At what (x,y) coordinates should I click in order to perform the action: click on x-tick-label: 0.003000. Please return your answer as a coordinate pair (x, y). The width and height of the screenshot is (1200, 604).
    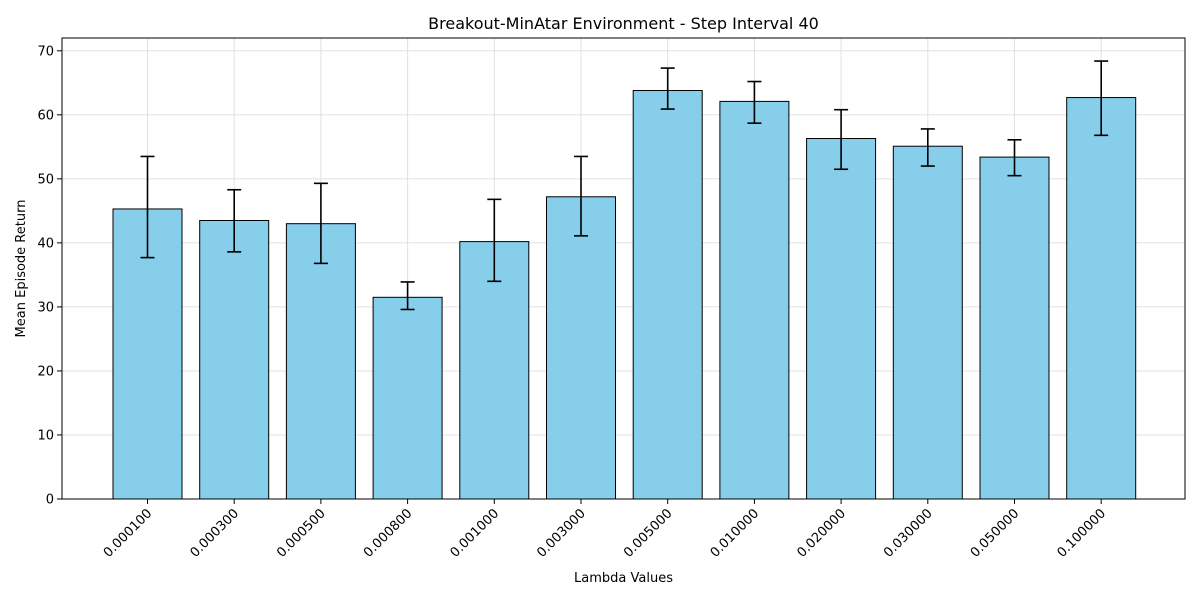
    Looking at the image, I should click on (561, 533).